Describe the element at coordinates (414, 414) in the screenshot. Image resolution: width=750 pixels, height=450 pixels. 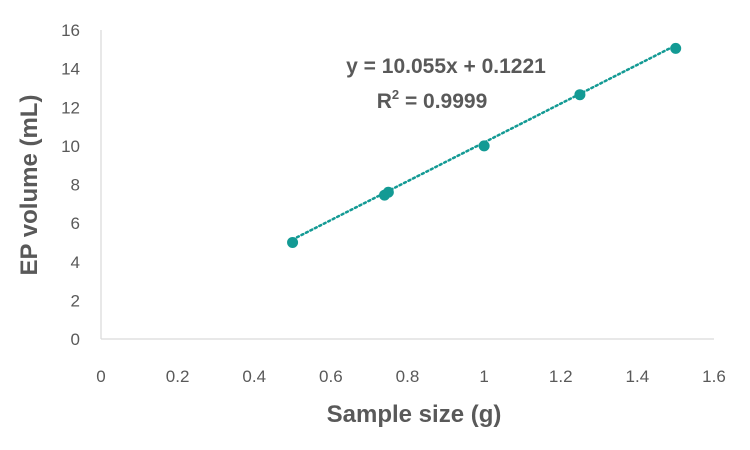
I see `x-axis-title: Sample size (g)` at that location.